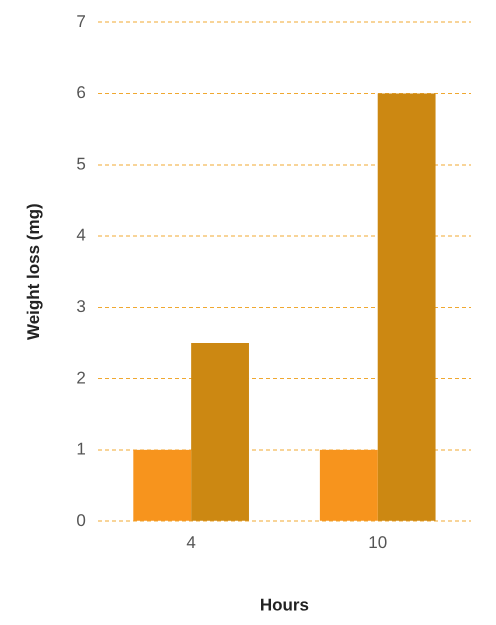  What do you see at coordinates (81, 21) in the screenshot?
I see `y-tick-label: 7` at bounding box center [81, 21].